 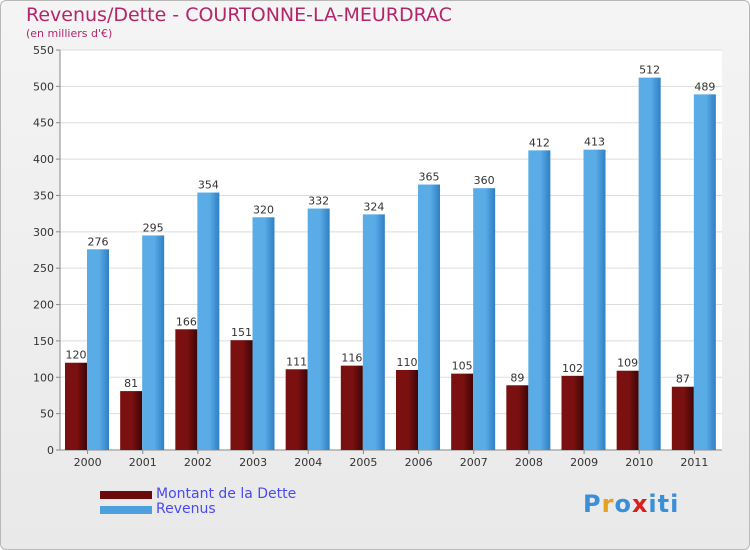 What do you see at coordinates (43, 159) in the screenshot?
I see `y-tick-label: 400` at bounding box center [43, 159].